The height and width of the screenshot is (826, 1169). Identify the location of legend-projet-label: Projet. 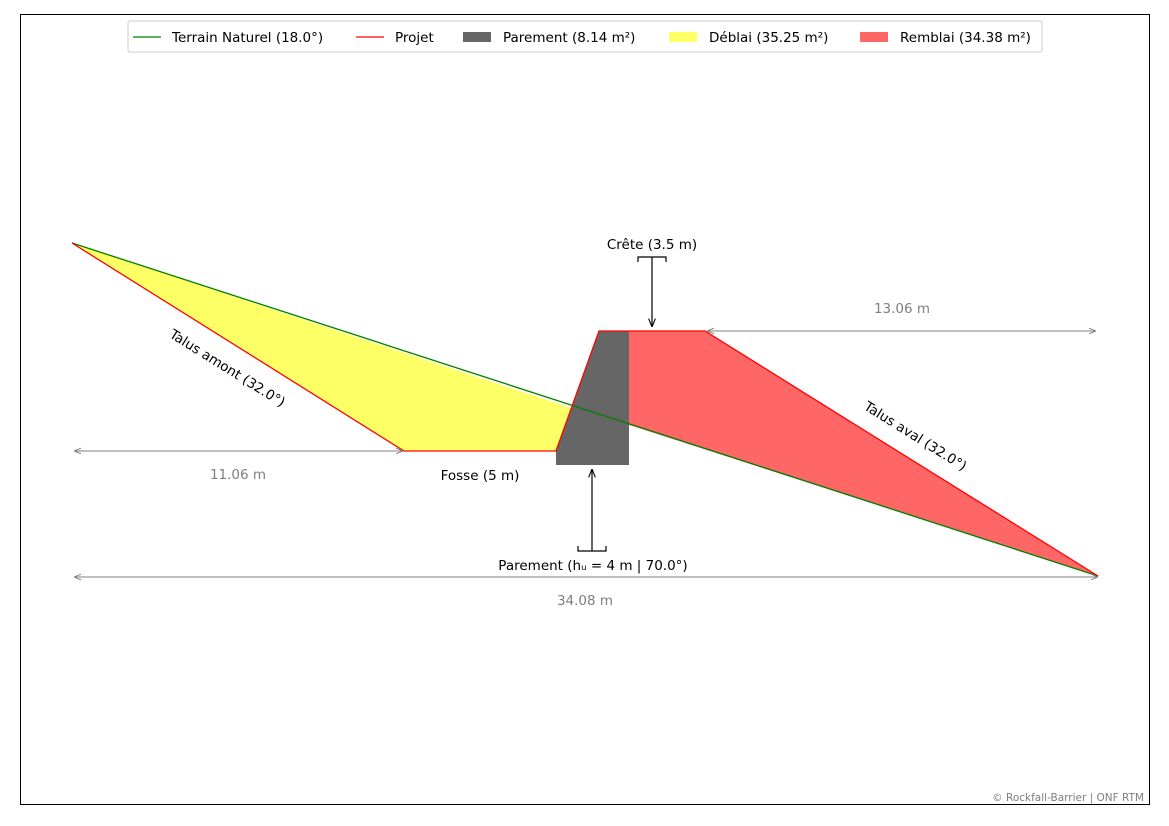
(414, 38).